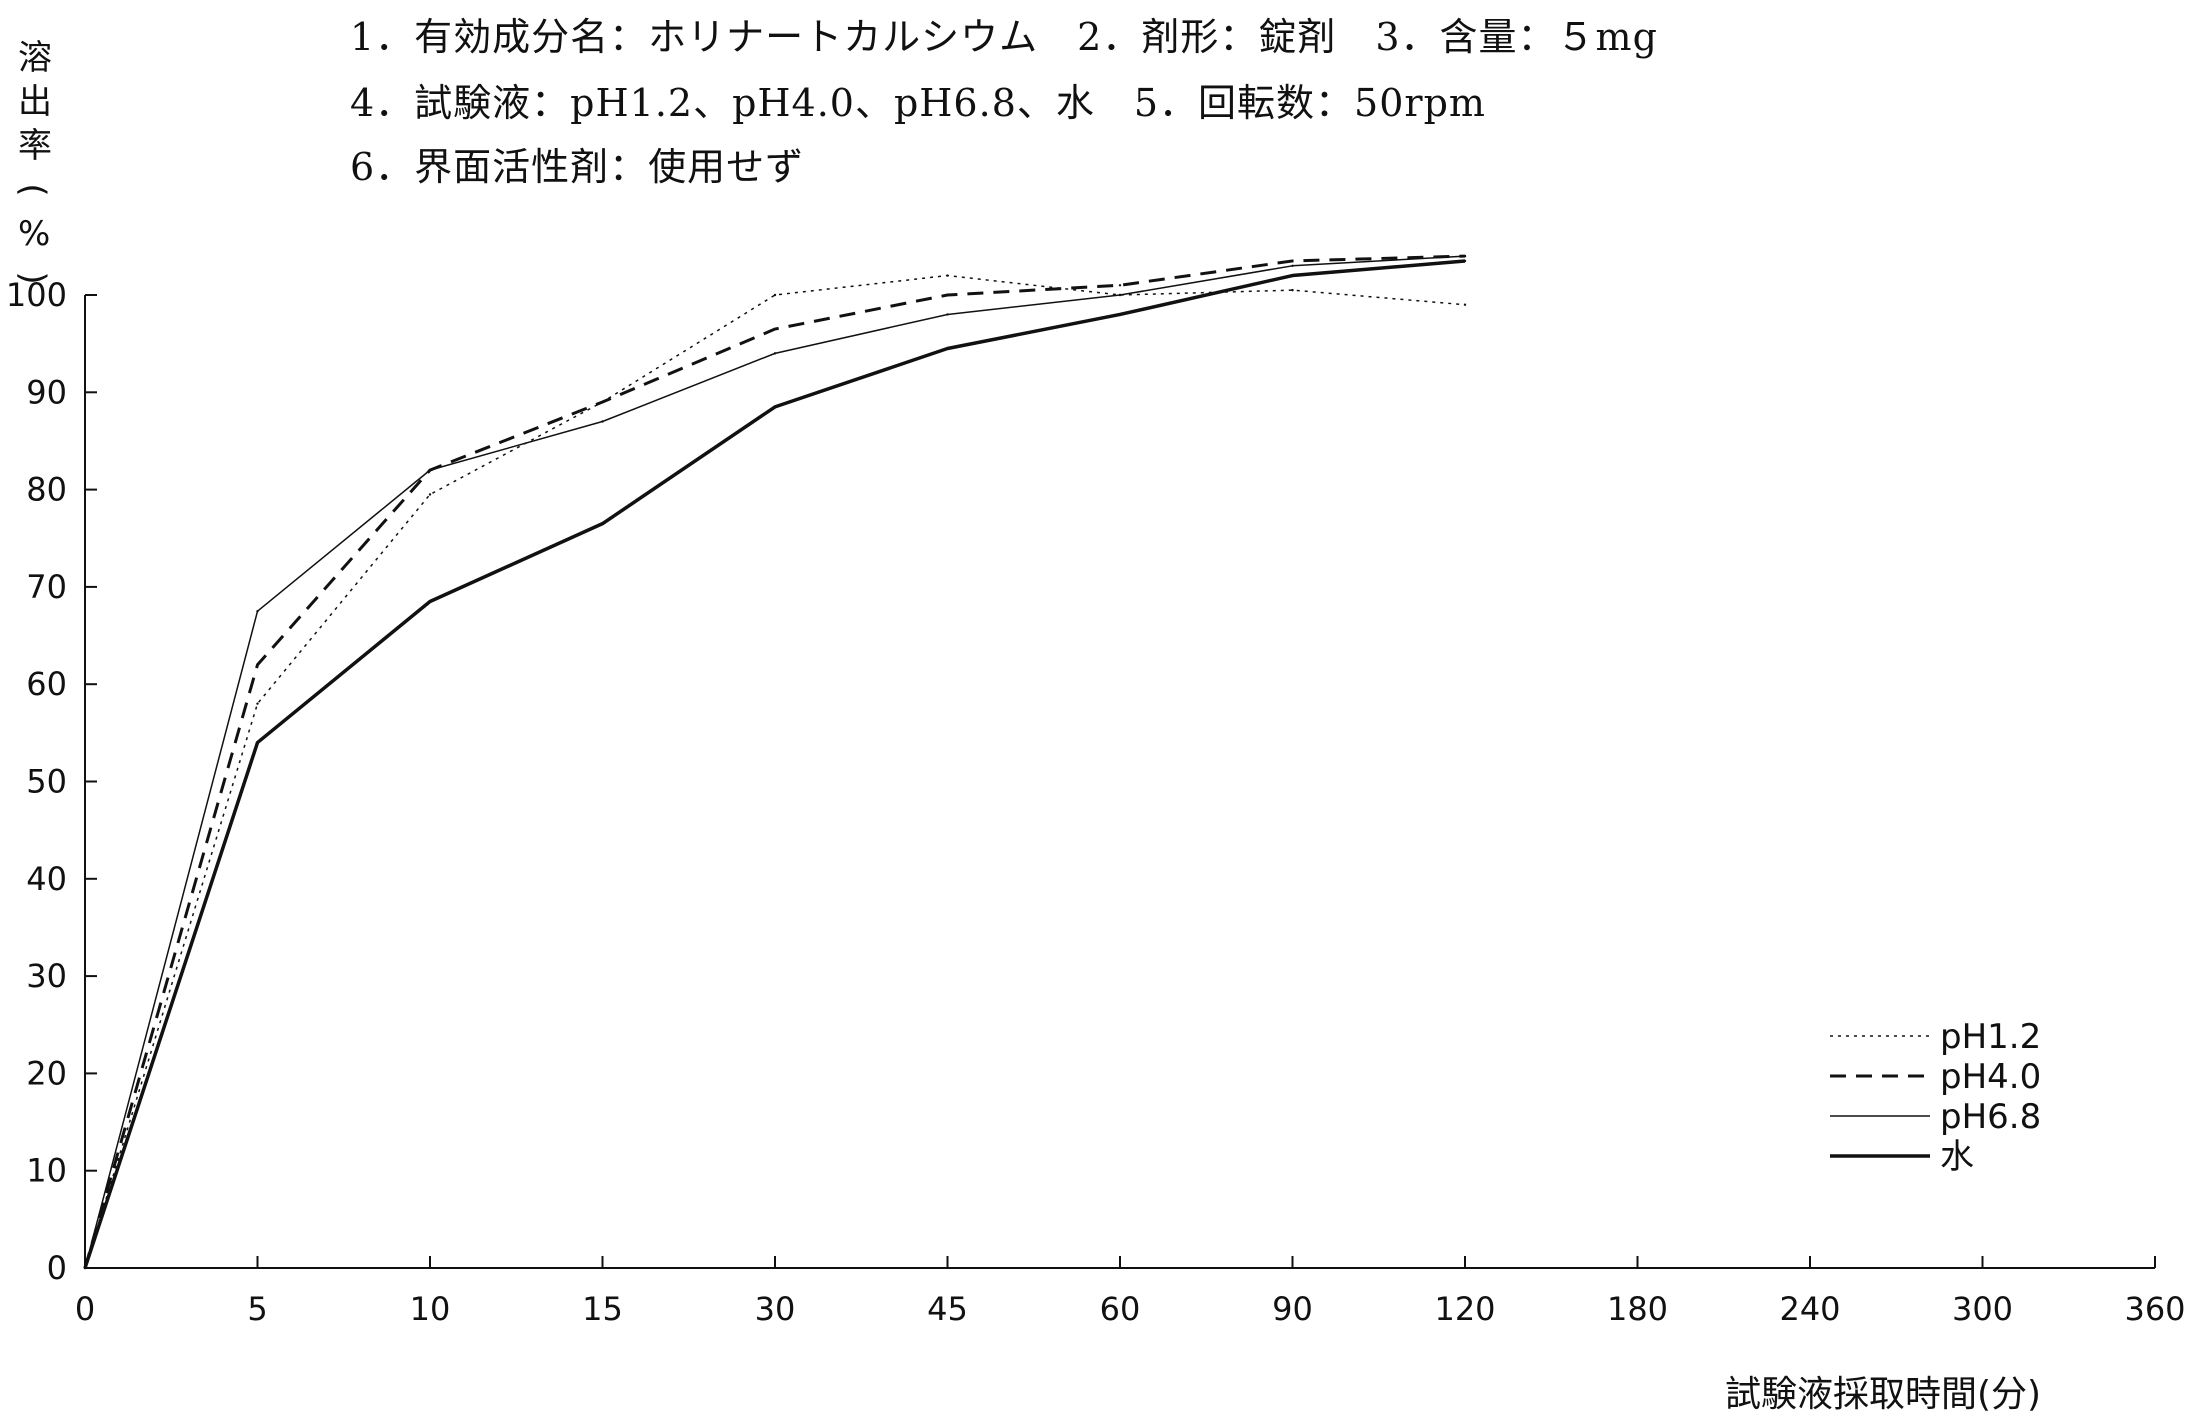  Describe the element at coordinates (1292, 1309) in the screenshot. I see `x-tick-label: 90` at that location.